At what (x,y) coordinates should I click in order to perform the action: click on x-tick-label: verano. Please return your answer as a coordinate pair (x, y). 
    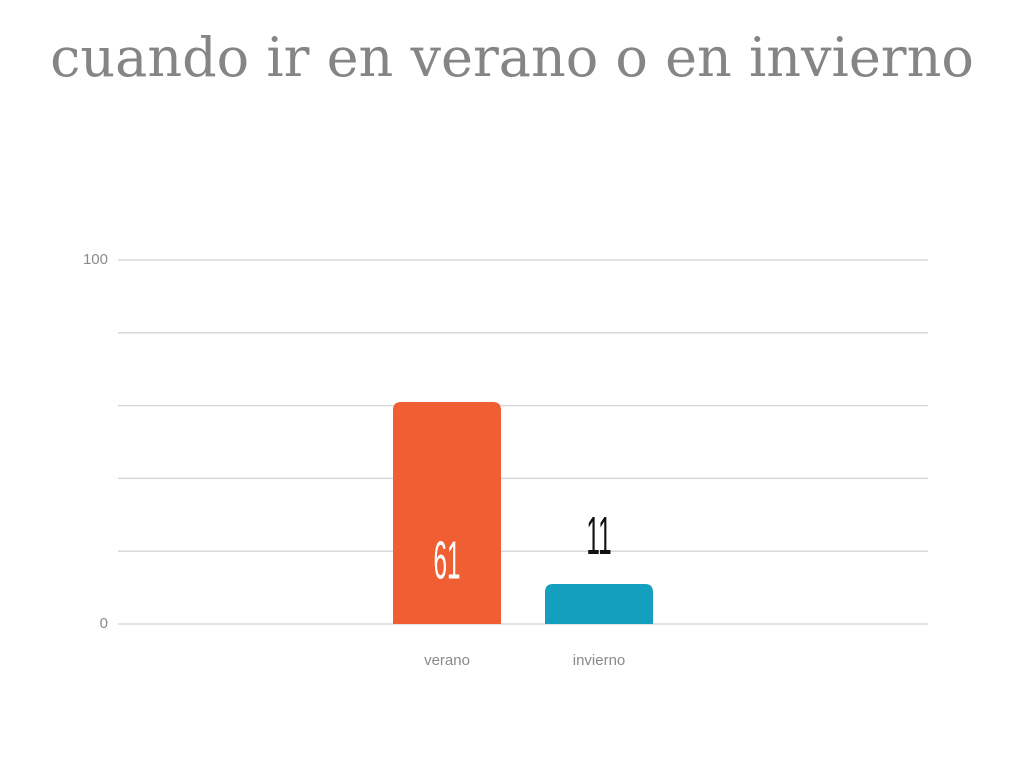
    Looking at the image, I should click on (447, 660).